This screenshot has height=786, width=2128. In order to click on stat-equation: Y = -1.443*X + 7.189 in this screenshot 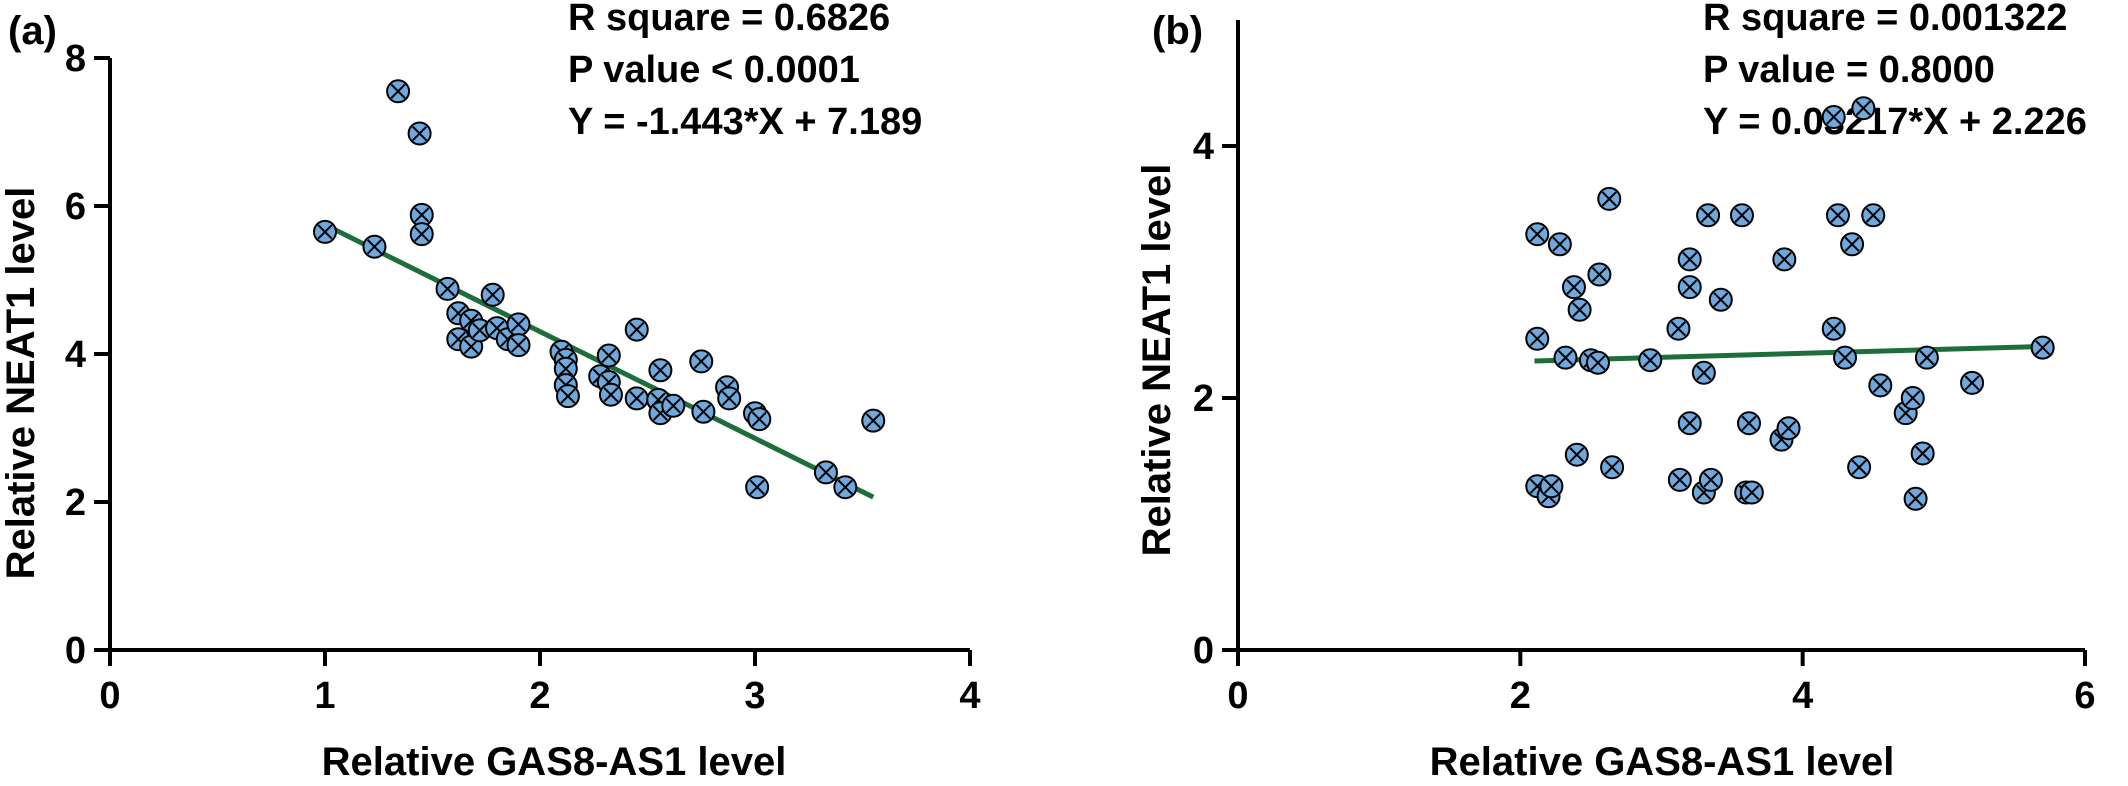, I will do `click(745, 122)`.